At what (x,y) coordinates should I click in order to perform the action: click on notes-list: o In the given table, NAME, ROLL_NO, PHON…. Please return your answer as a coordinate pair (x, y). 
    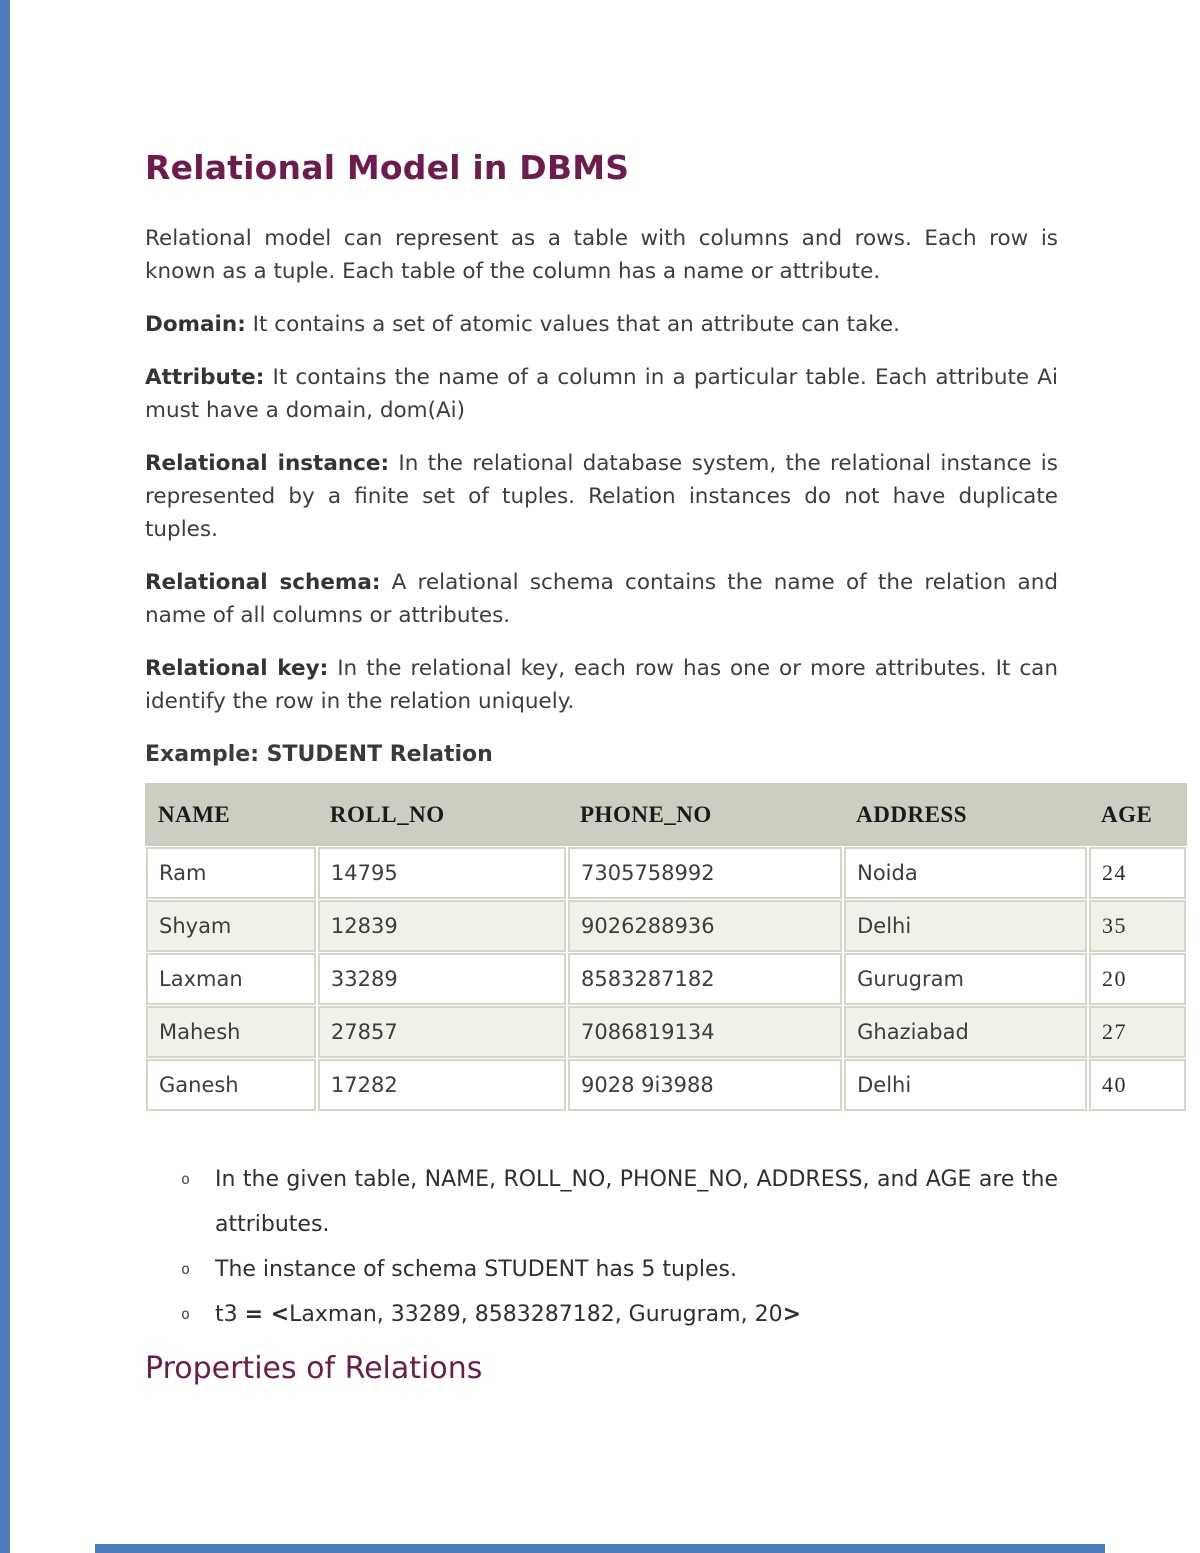
    Looking at the image, I should click on (601, 1247).